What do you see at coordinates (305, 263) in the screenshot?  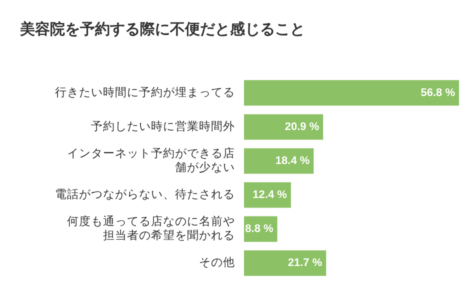 I see `data-label: 21.7 %` at bounding box center [305, 263].